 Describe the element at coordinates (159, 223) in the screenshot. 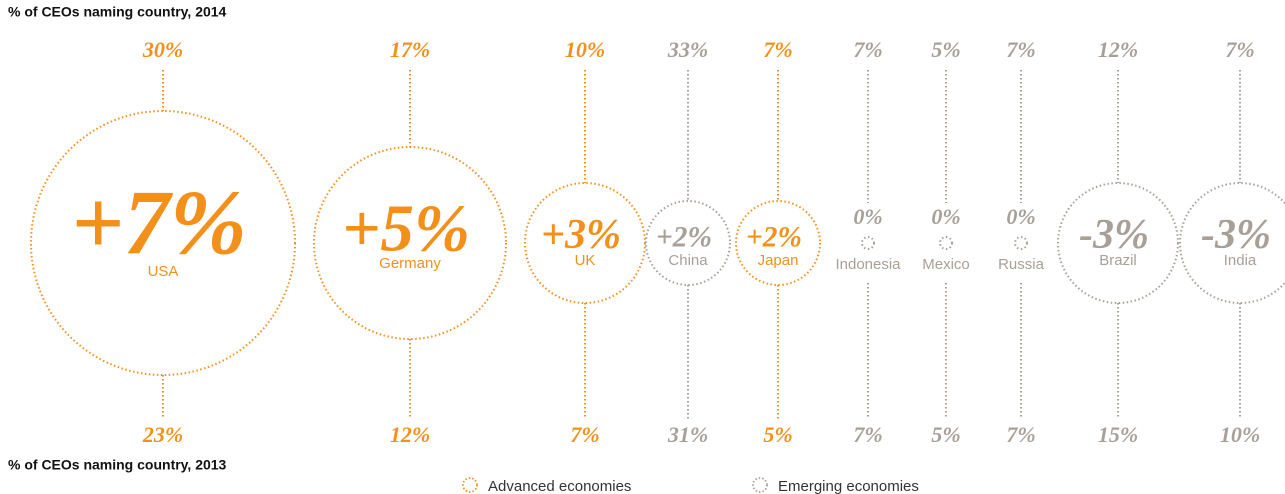

I see `change-label: +7%` at that location.